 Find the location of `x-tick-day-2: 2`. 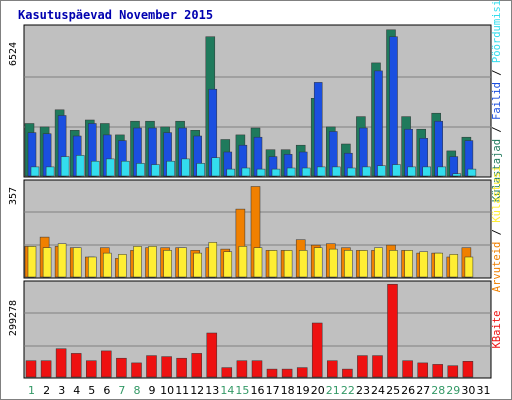

x-tick-day-2: 2 is located at coordinates (46, 390).